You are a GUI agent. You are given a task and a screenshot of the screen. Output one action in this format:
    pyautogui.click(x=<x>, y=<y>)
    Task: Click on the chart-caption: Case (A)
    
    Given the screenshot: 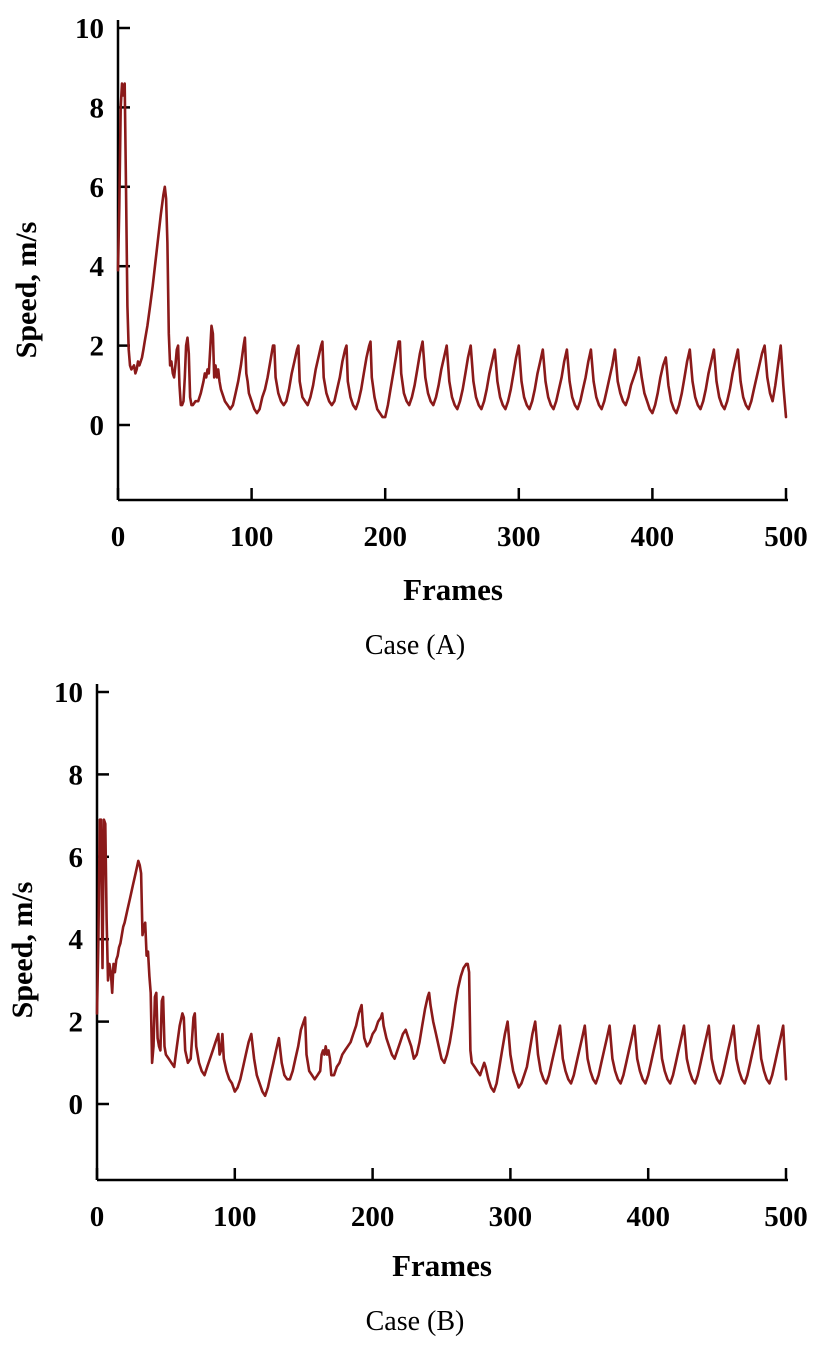 What is the action you would take?
    pyautogui.click(x=415, y=645)
    